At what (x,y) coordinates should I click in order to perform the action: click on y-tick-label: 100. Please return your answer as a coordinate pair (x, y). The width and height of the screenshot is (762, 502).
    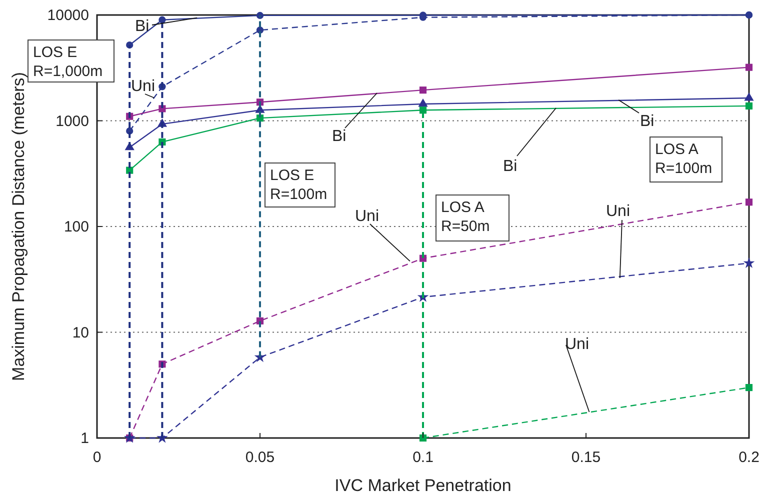
    Looking at the image, I should click on (76, 227).